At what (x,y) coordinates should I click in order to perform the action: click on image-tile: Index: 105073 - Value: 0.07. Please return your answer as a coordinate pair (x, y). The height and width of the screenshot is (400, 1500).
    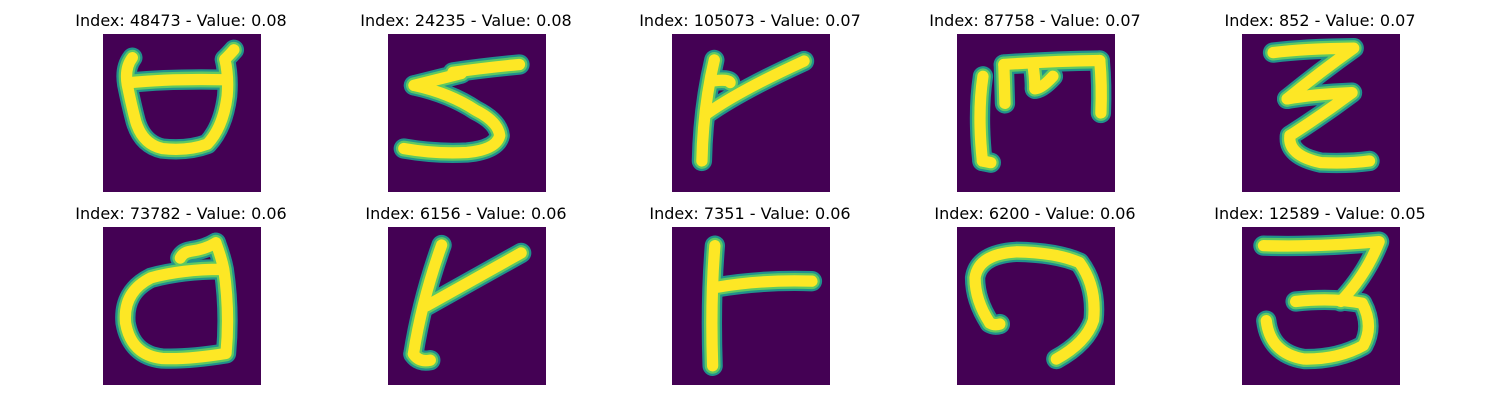
    Looking at the image, I should click on (750, 108).